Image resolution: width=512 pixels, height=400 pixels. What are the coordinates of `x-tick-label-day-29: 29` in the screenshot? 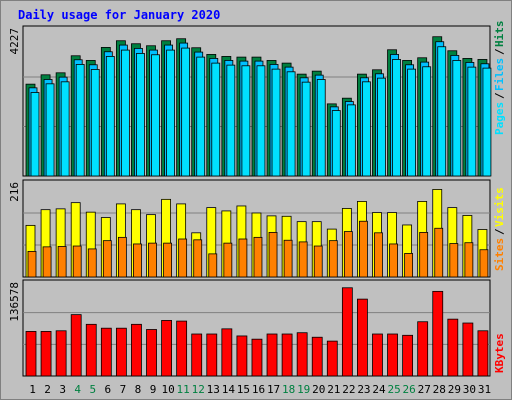 It's located at (454, 389).